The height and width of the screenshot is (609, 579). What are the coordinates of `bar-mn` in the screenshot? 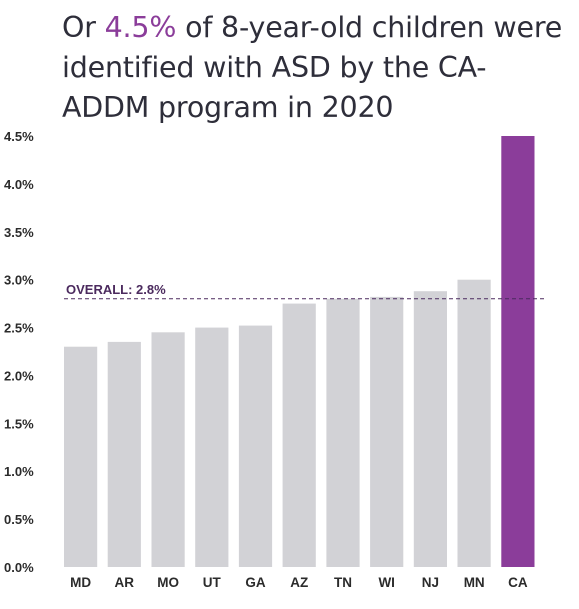 It's located at (474, 423).